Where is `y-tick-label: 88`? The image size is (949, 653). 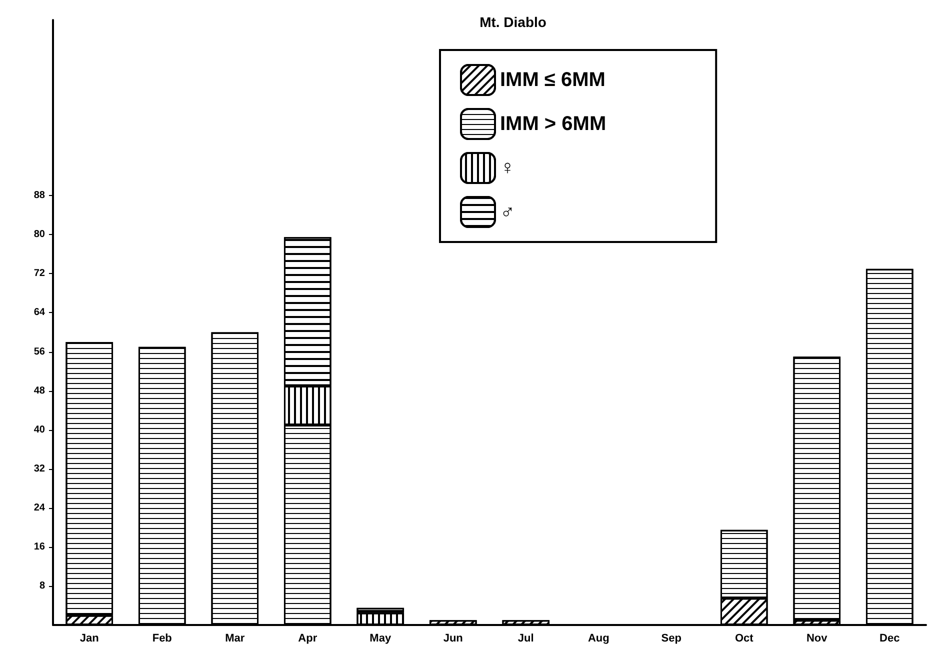
y-tick-label: 88 is located at coordinates (40, 196).